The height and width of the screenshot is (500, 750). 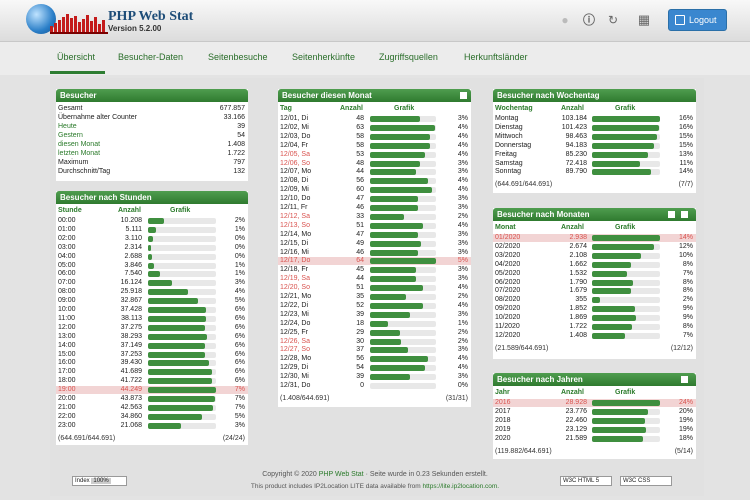 I want to click on tab-herkunftslaender: Herkunftsländer, so click(x=496, y=57).